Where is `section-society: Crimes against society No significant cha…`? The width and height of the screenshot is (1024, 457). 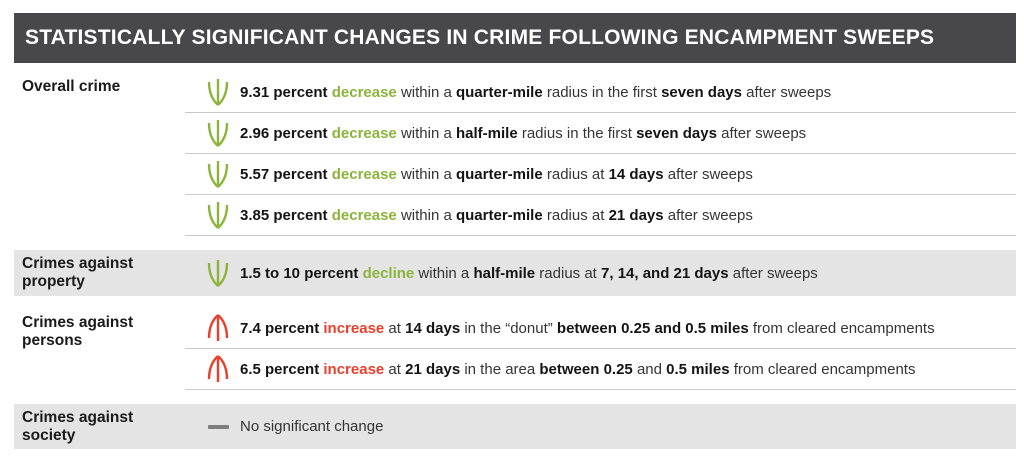
section-society: Crimes against society No significant cha… is located at coordinates (515, 426).